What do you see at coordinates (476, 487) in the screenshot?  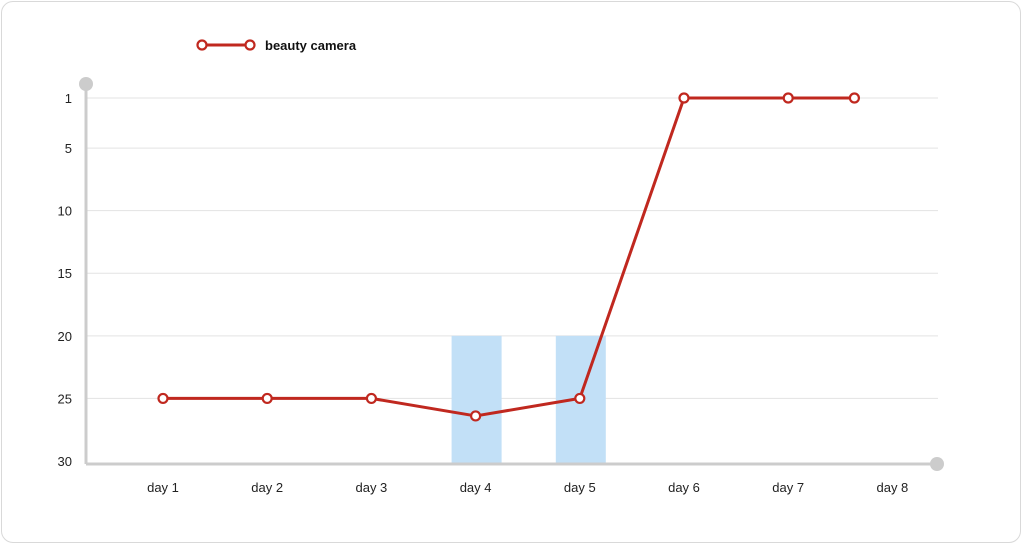 I see `x-tick-label: day 4` at bounding box center [476, 487].